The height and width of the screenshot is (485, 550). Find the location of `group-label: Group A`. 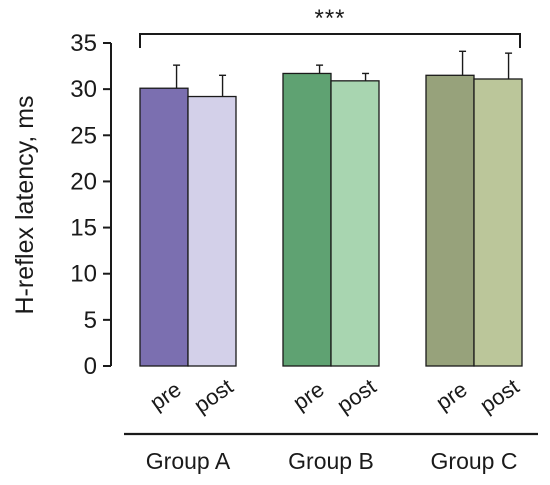

group-label: Group A is located at coordinates (188, 461).